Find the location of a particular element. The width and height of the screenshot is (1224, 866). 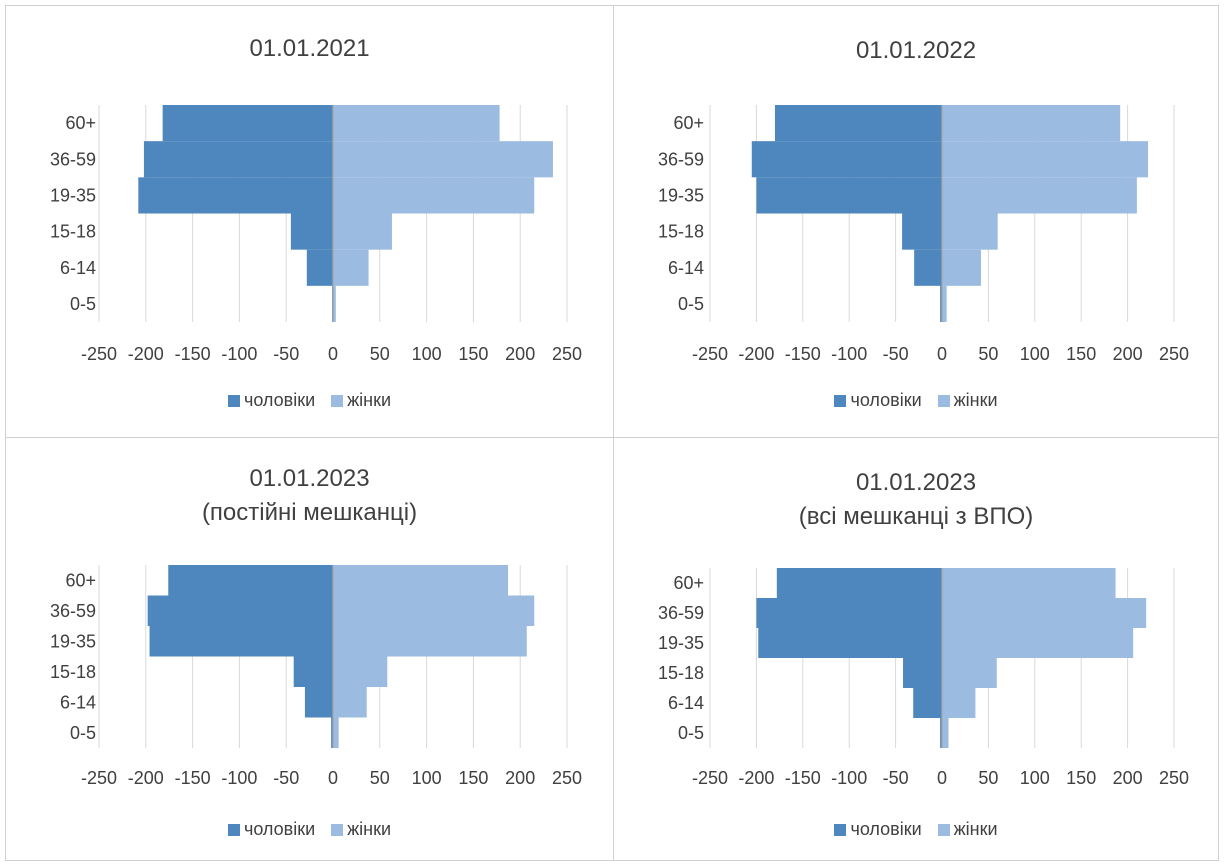

legend-item-male: чоловіки is located at coordinates (878, 400).